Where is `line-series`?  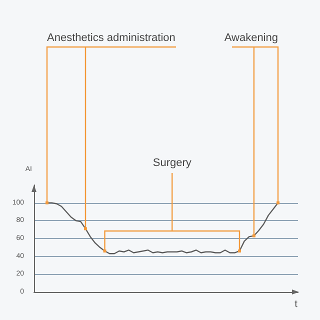 line-series is located at coordinates (163, 227).